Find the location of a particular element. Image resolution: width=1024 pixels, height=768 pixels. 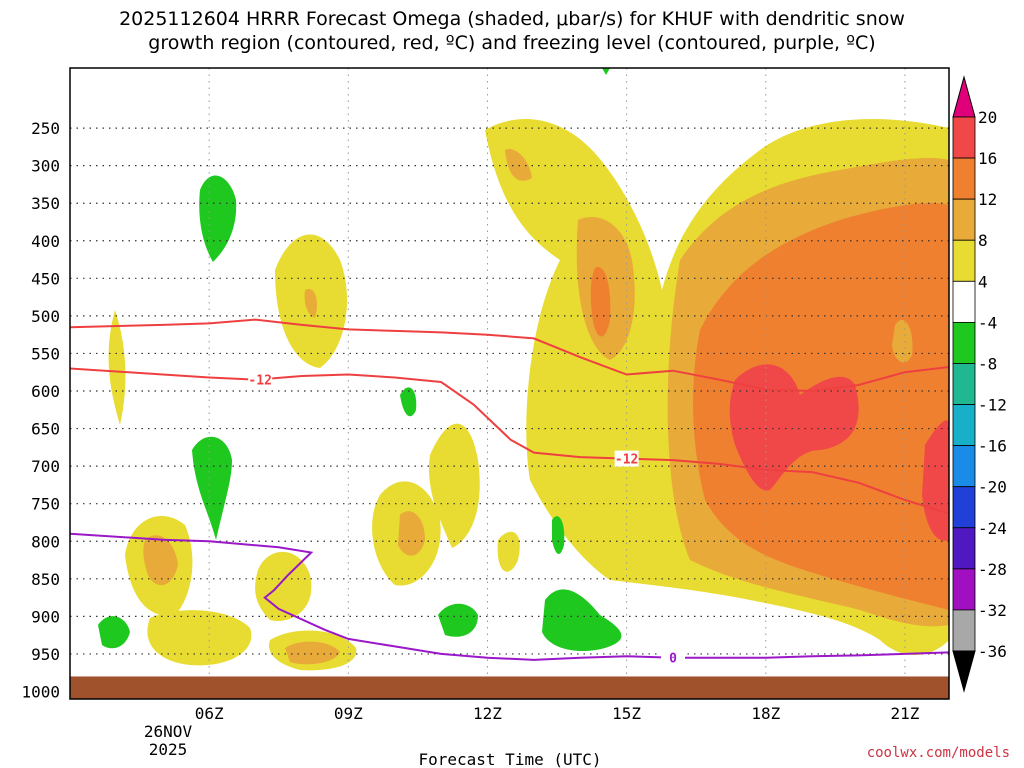

x-tick-label-21Z: 21Z is located at coordinates (904, 713).